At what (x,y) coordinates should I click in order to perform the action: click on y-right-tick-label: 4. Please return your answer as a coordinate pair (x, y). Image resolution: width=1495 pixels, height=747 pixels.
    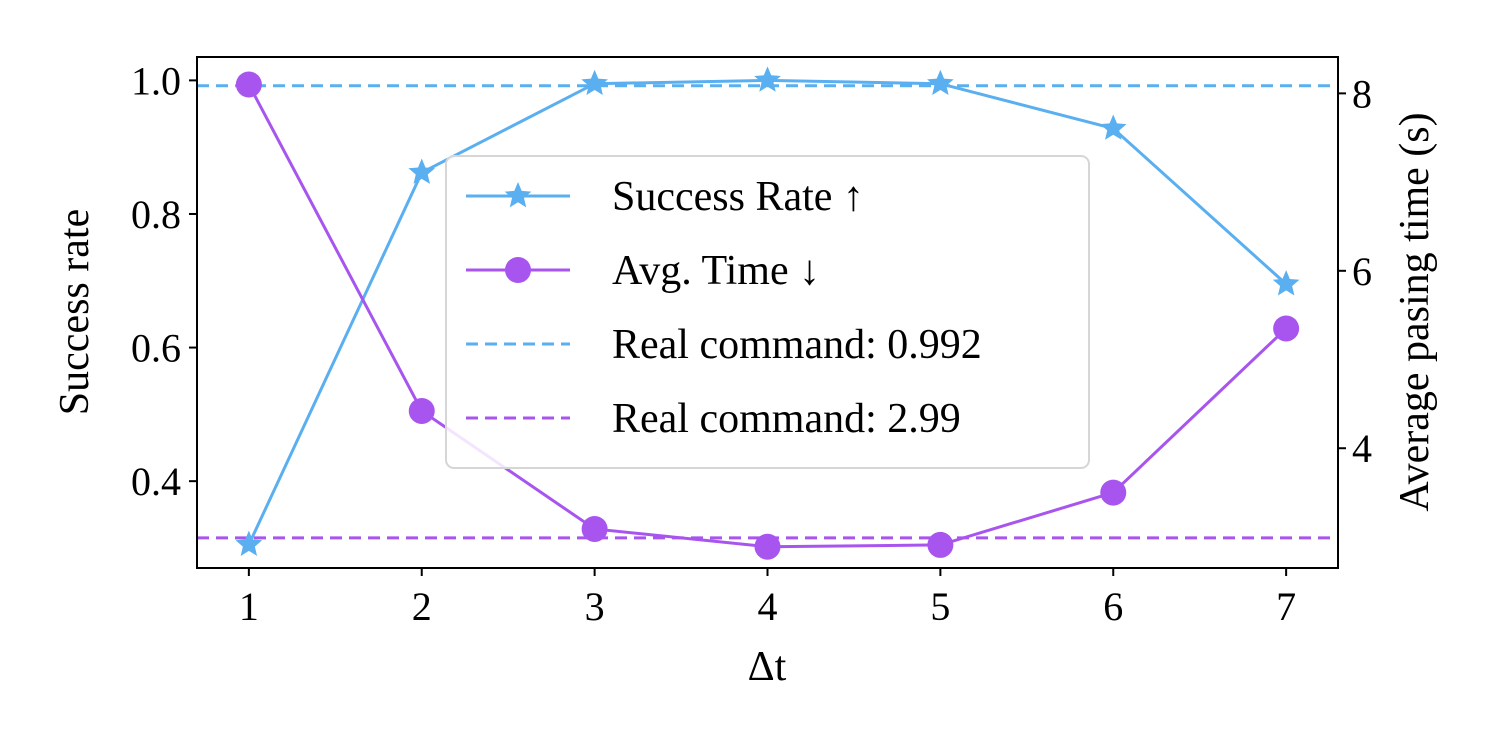
    Looking at the image, I should click on (1362, 448).